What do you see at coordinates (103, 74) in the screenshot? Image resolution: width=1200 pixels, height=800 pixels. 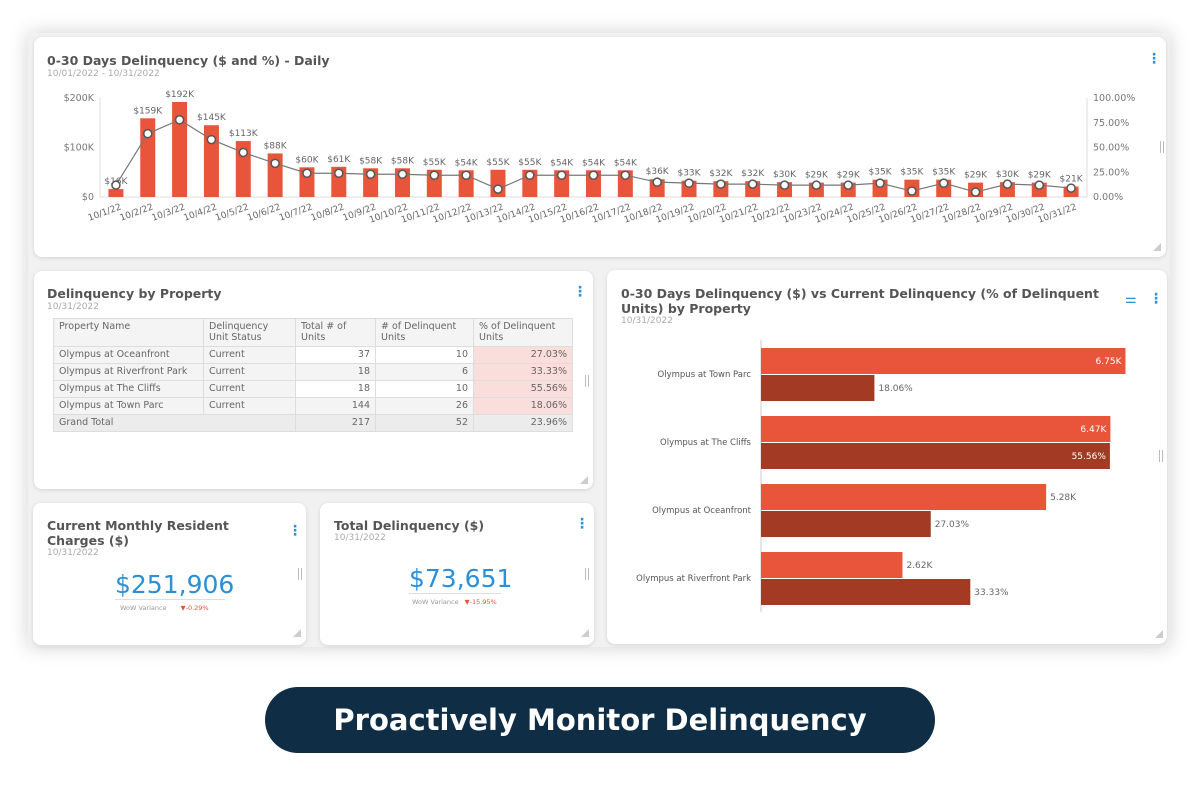 I see `card-subtitle: 10/01/2022 - 10/31/2022` at bounding box center [103, 74].